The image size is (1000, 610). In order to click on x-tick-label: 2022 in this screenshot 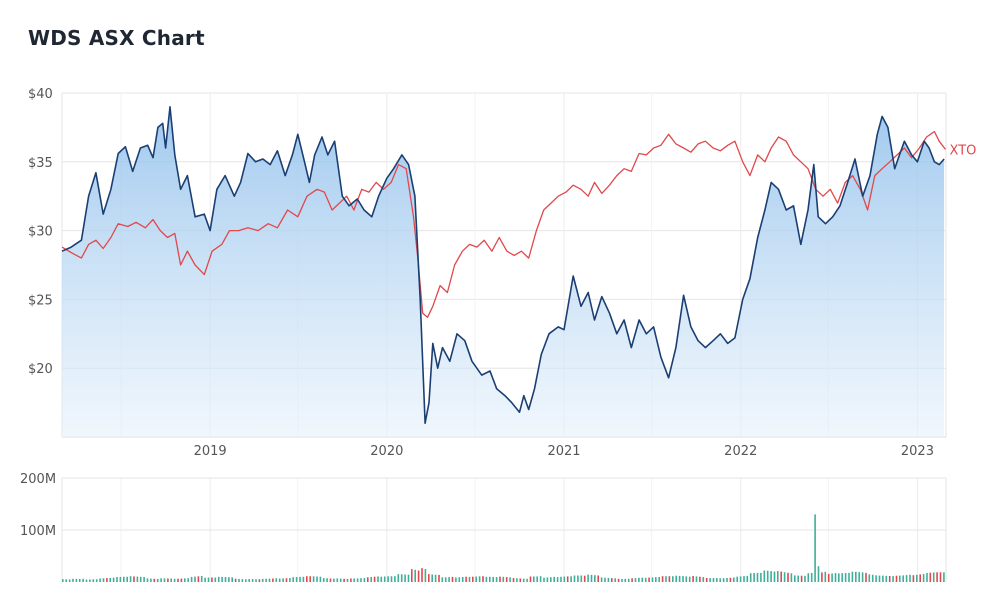, I will do `click(740, 451)`.